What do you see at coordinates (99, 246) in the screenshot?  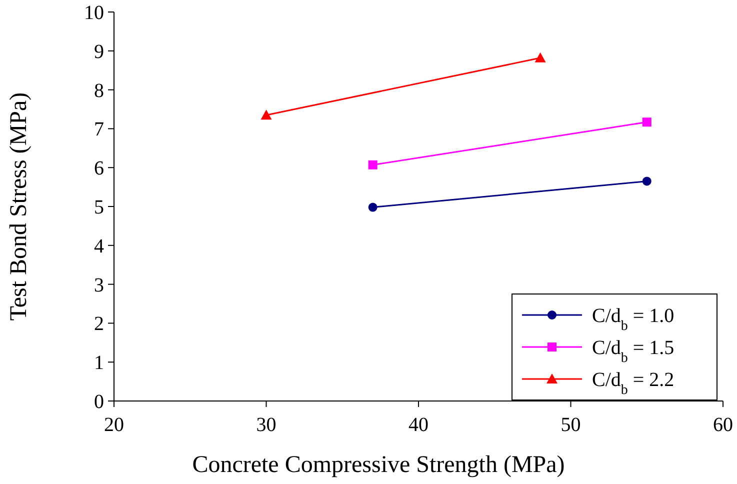 I see `y-tick-label: 4` at bounding box center [99, 246].